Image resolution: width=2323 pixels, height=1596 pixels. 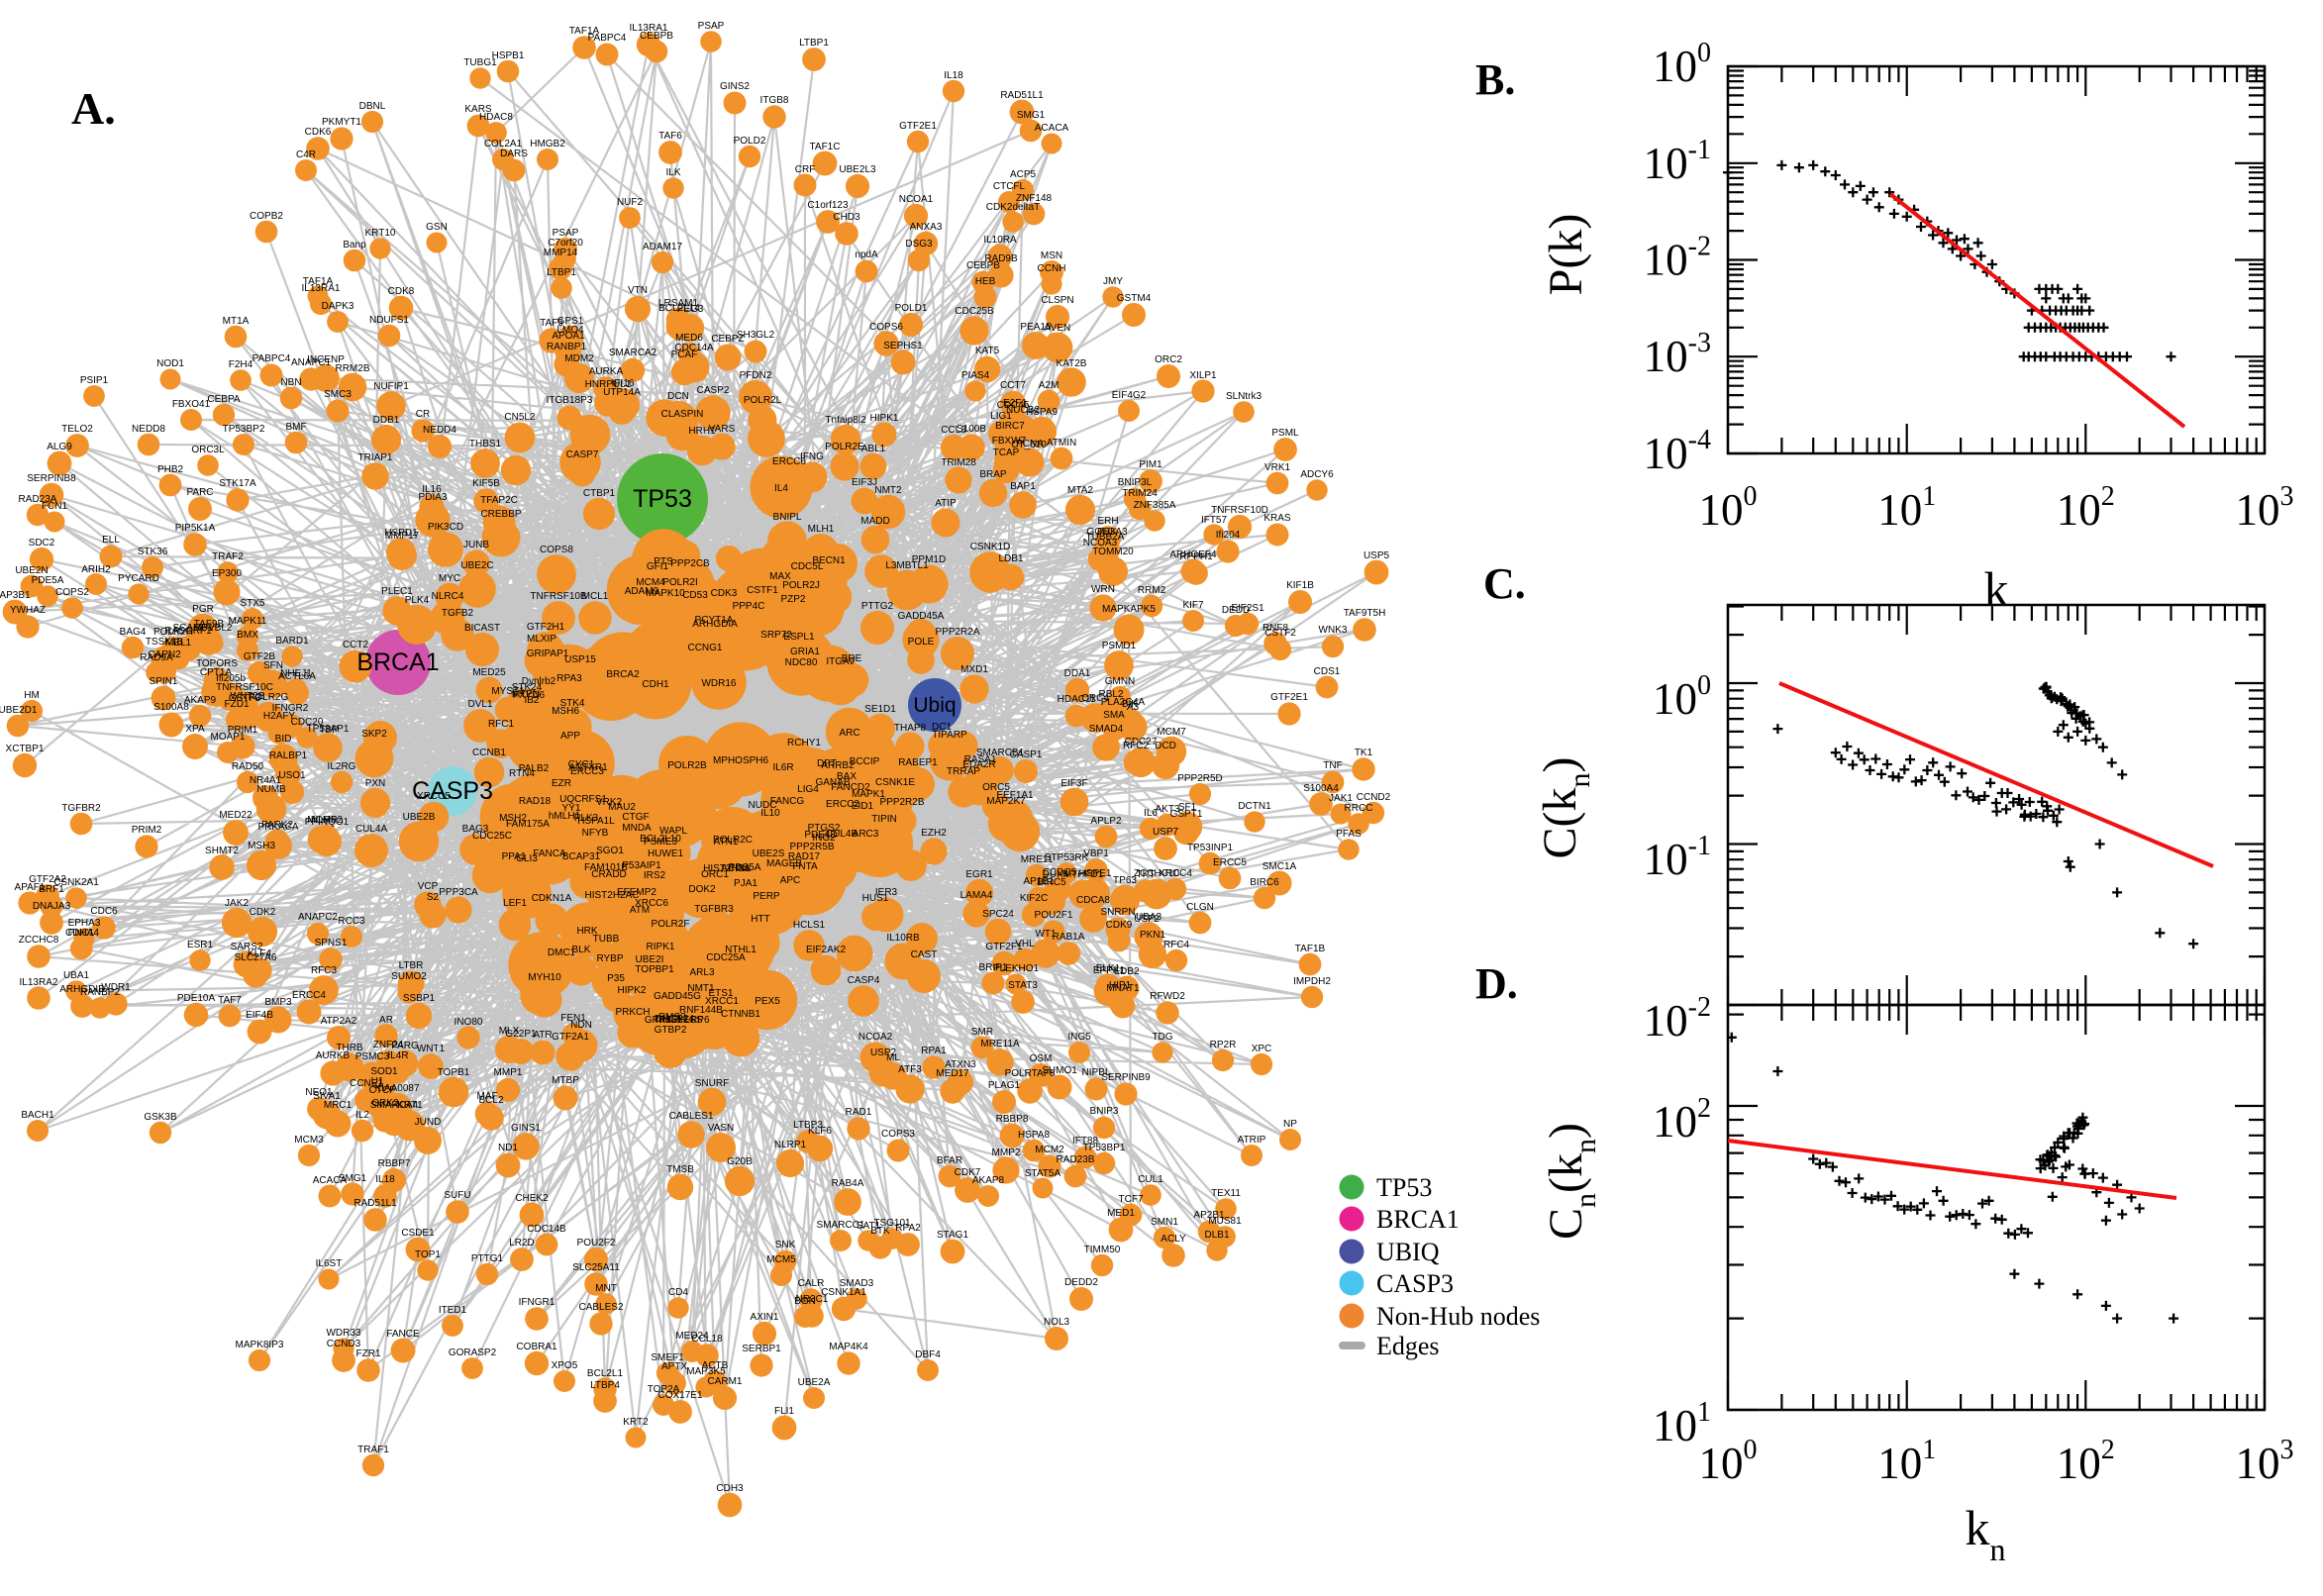 I want to click on svg-text: CDC14B, so click(x=546, y=1229).